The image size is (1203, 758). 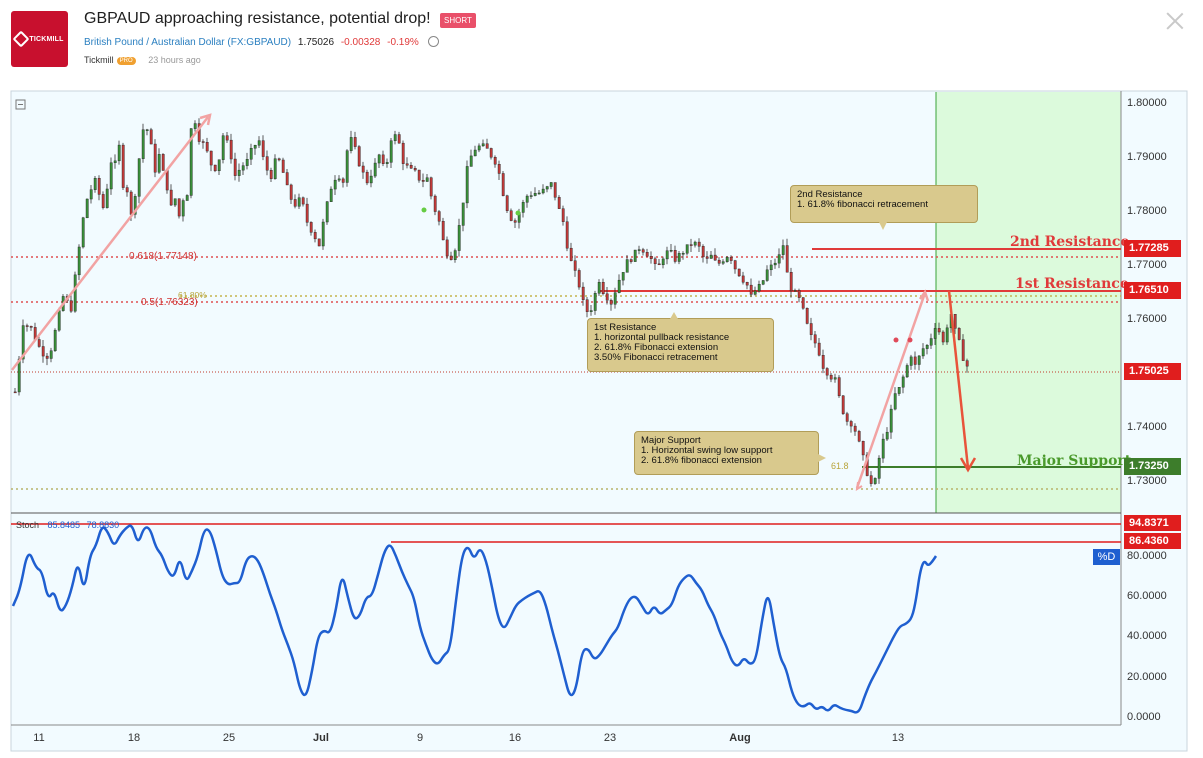 I want to click on stoch-tick: 0.0000, so click(x=1144, y=717).